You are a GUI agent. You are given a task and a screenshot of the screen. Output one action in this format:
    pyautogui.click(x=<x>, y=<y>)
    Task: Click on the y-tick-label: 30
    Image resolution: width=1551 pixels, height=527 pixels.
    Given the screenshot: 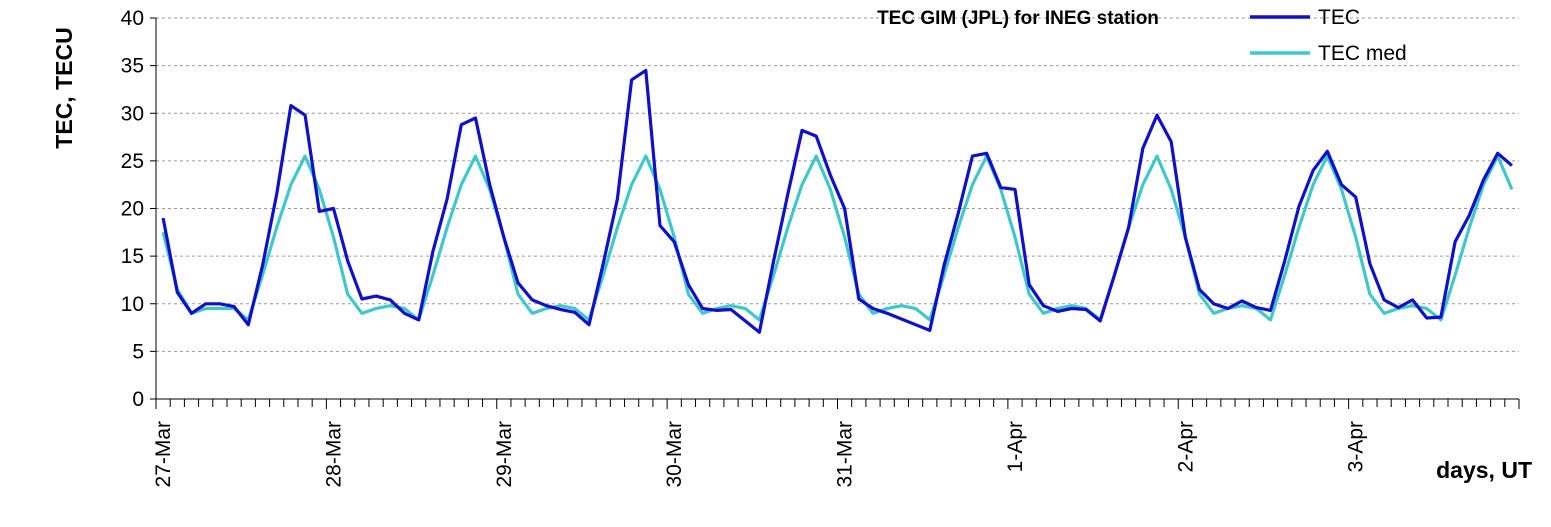 What is the action you would take?
    pyautogui.click(x=132, y=113)
    